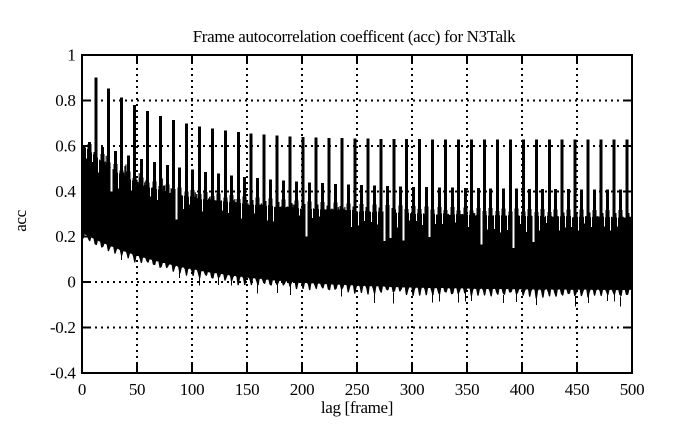  What do you see at coordinates (522, 389) in the screenshot?
I see `svg-text: 400` at bounding box center [522, 389].